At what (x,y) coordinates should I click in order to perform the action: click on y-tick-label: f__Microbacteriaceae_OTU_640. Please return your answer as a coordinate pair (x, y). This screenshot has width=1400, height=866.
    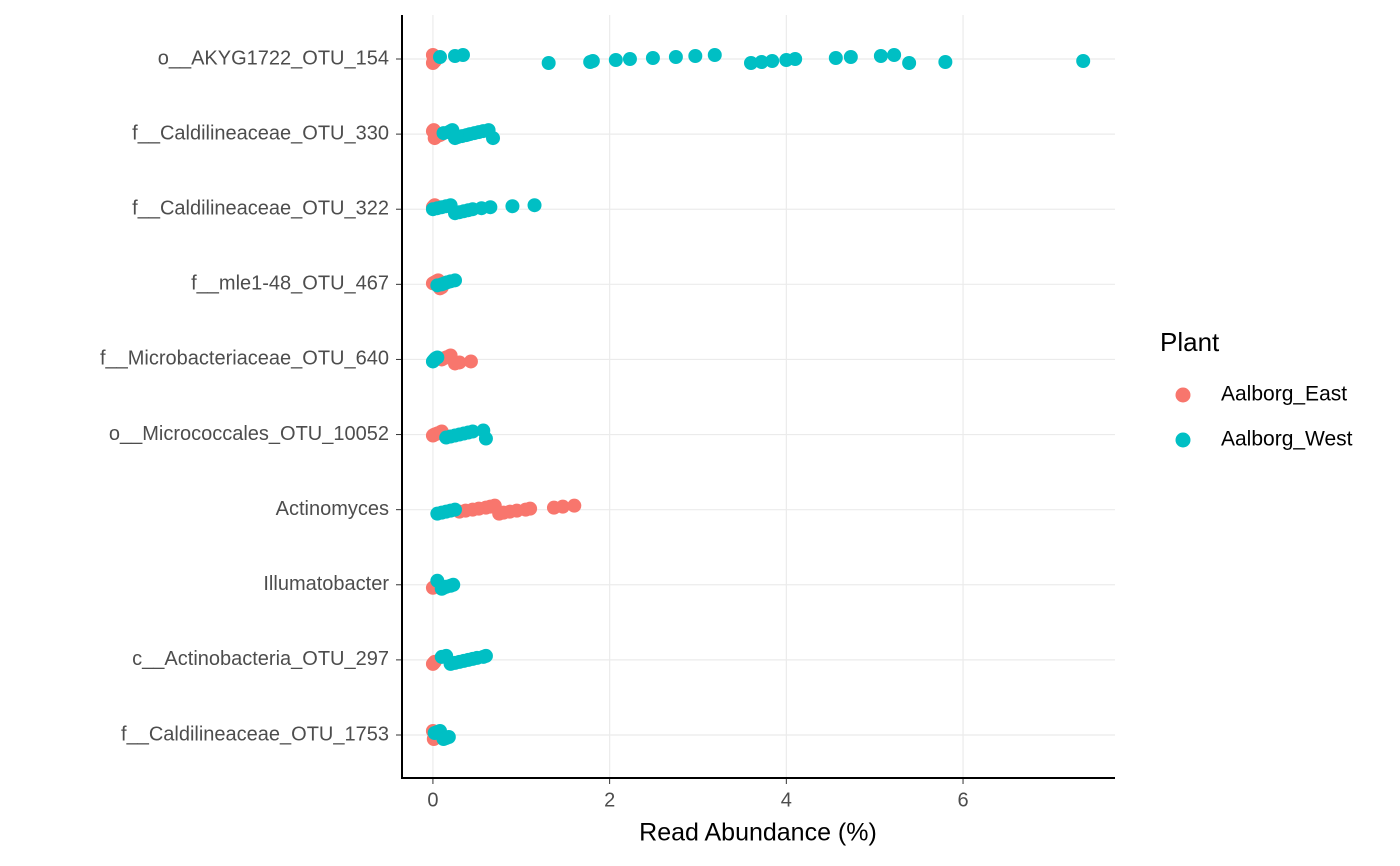
    Looking at the image, I should click on (244, 359).